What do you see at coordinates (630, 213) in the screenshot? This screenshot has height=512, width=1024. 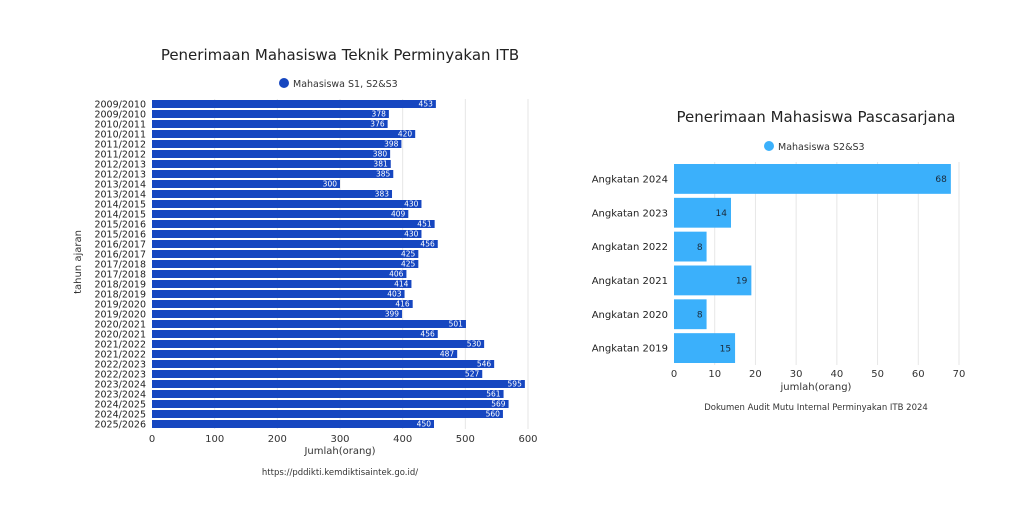 I see `category-label: Angkatan 2023` at bounding box center [630, 213].